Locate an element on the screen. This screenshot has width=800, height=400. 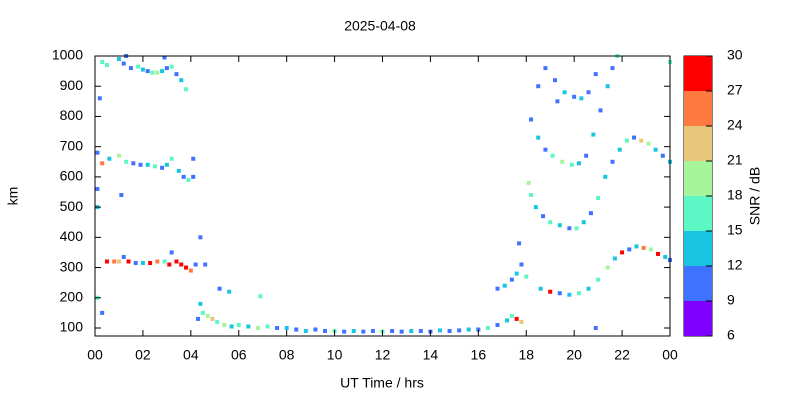
colorbar-label: SNR / dB is located at coordinates (755, 196).